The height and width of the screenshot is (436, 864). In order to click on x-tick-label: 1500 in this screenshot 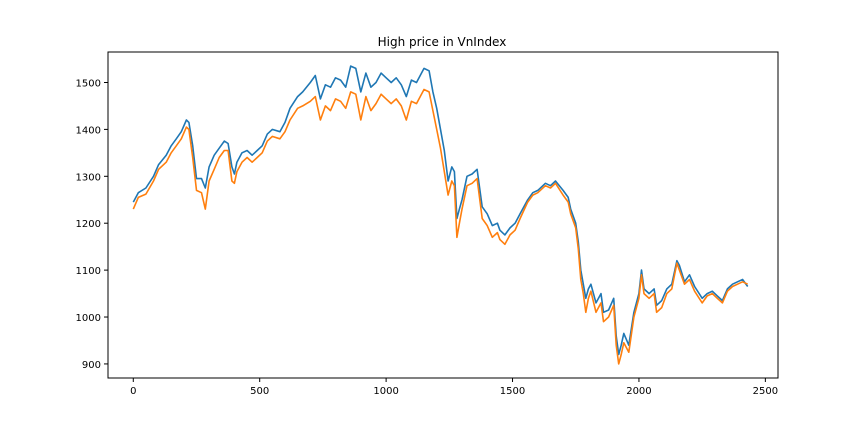, I will do `click(512, 391)`.